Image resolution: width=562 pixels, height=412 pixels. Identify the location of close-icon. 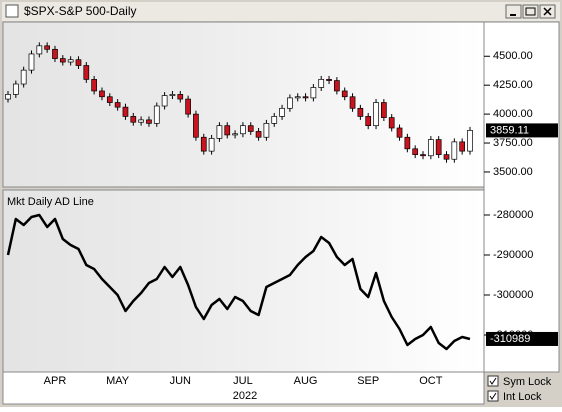
(547, 11).